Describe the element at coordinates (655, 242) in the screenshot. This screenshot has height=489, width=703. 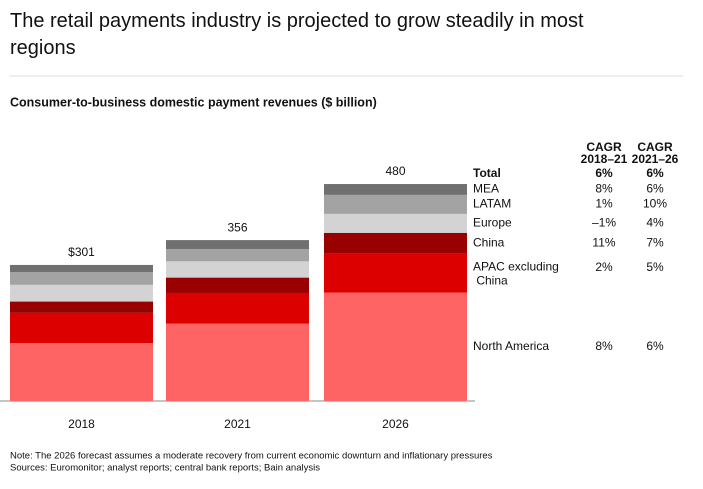
I see `cagr-value: 7%` at that location.